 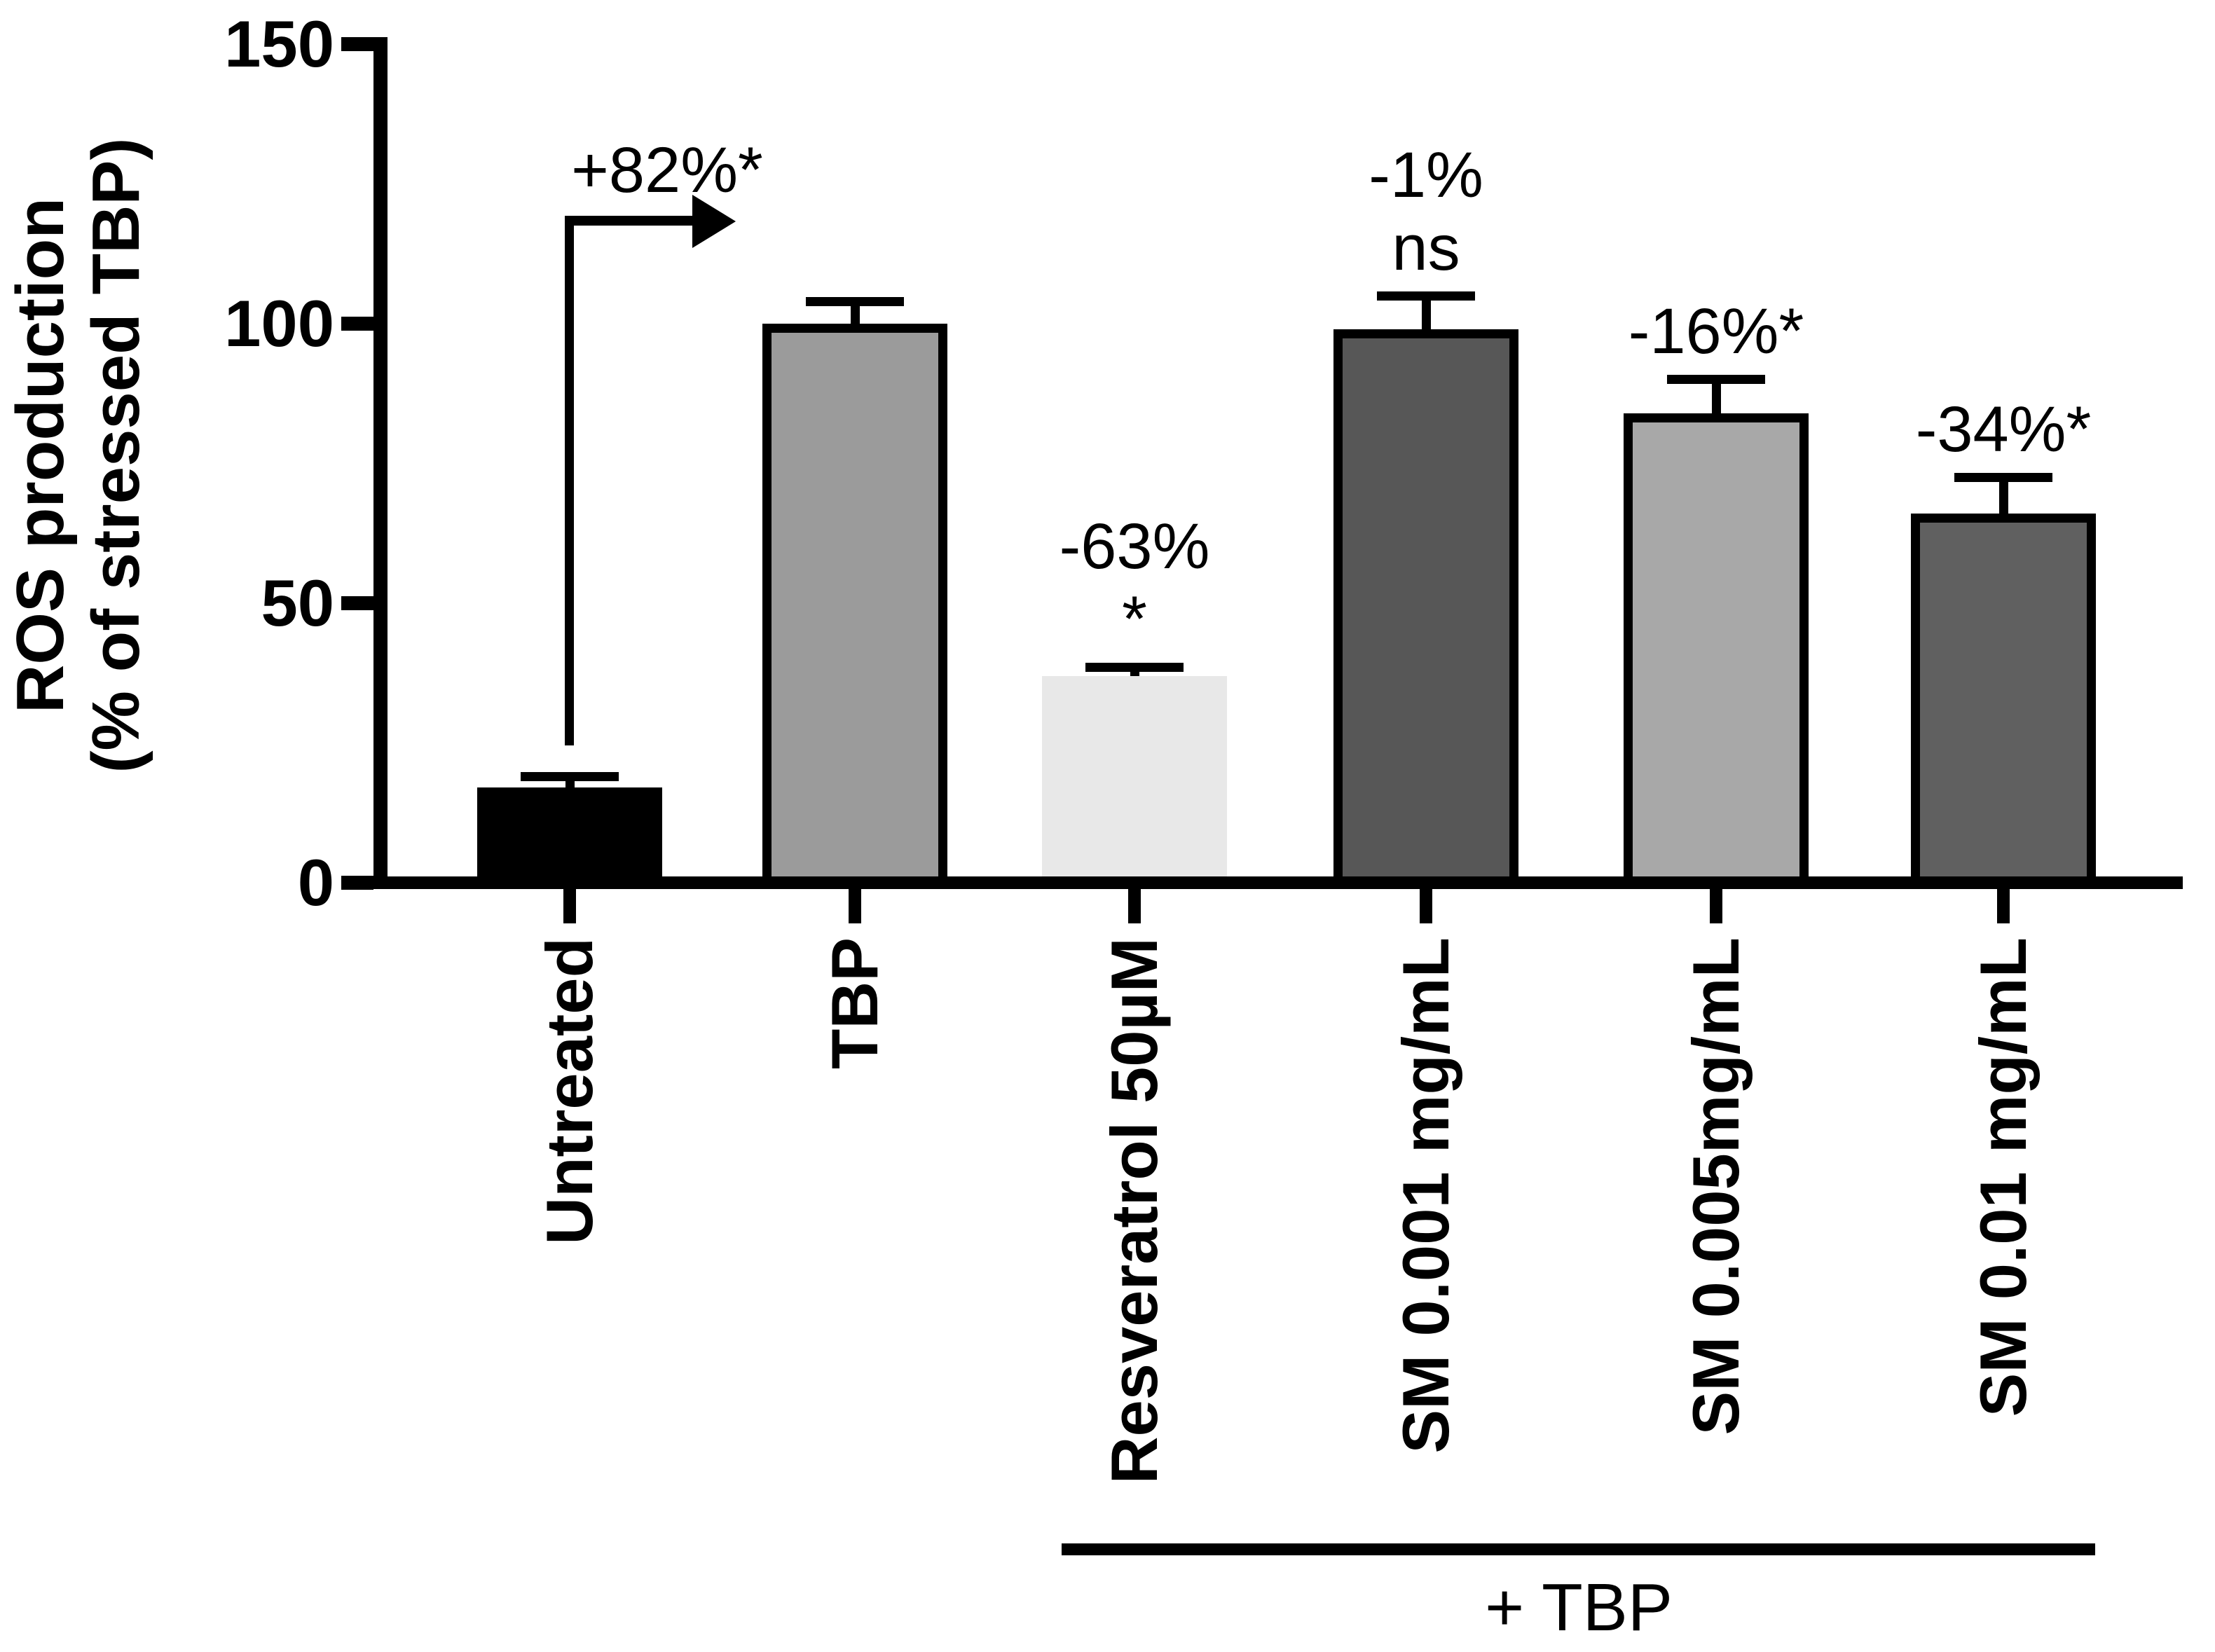 I want to click on error-bar-cap-sm-0-001-mg-ml, so click(x=1426, y=296).